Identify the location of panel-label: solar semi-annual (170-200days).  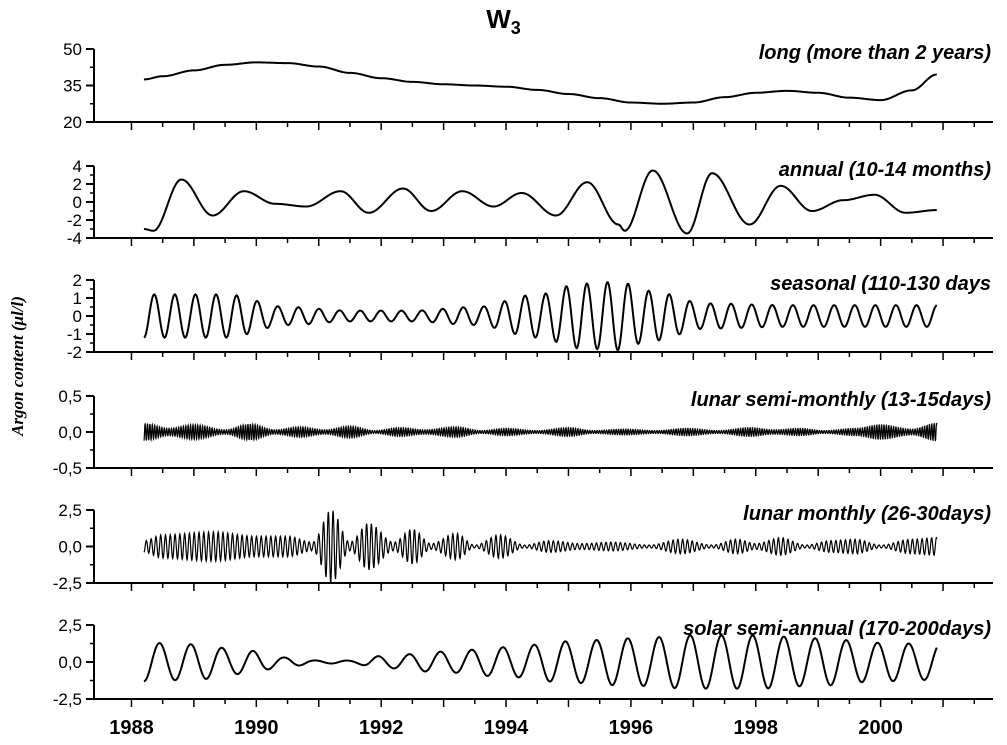
(837, 629).